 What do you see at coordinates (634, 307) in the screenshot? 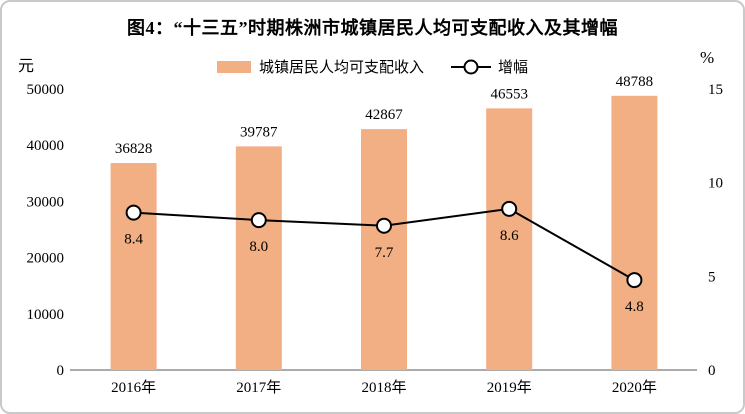
I see `line-value-label: 4.8` at bounding box center [634, 307].